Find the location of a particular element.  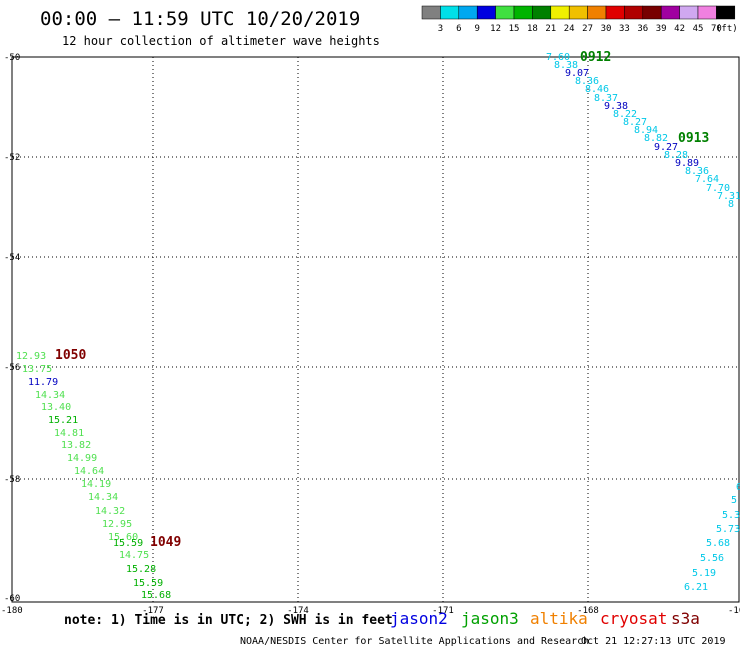

wave-height-value: 7.64 is located at coordinates (707, 179).